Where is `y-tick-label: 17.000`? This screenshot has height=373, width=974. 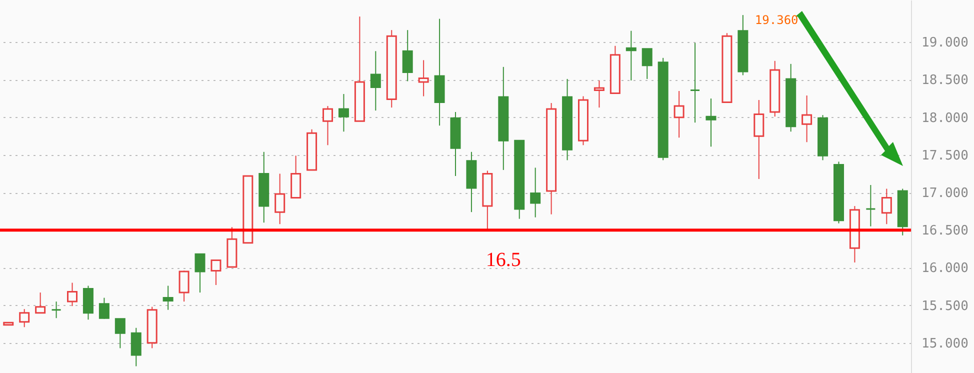 y-tick-label: 17.000 is located at coordinates (945, 194).